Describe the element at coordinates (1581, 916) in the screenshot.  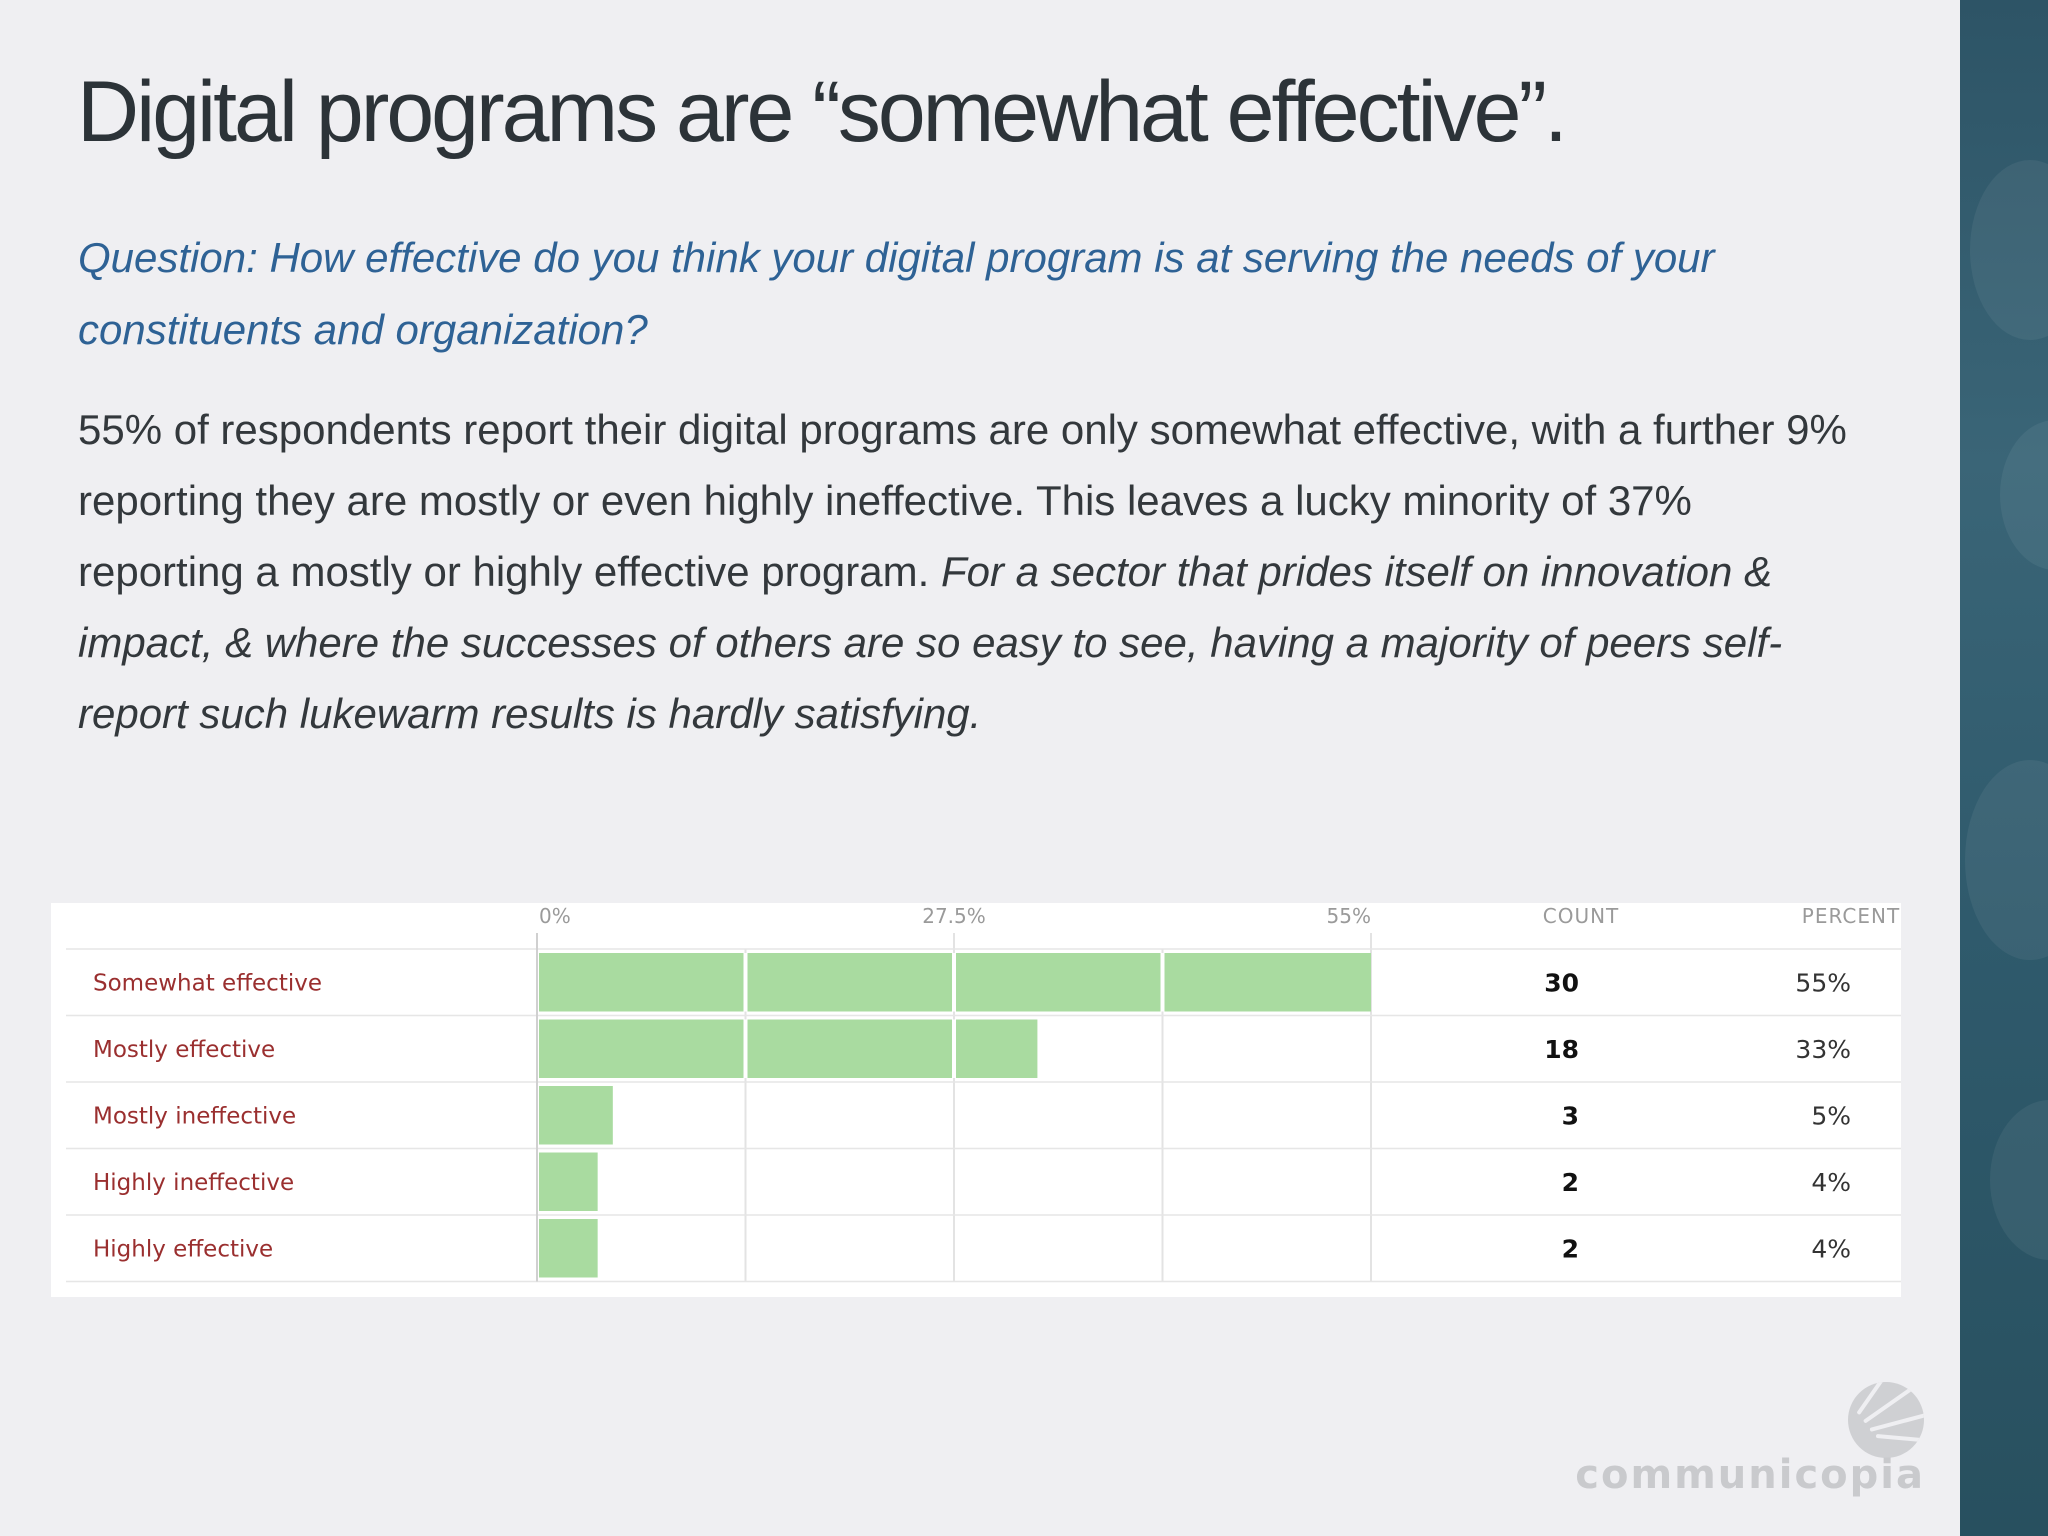
I see `count-header: COUNT` at that location.